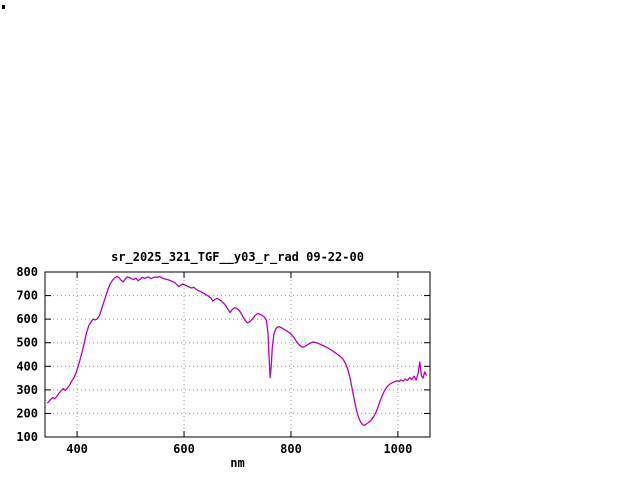 The width and height of the screenshot is (640, 480). Describe the element at coordinates (27, 366) in the screenshot. I see `y-tick-label: 400` at that location.